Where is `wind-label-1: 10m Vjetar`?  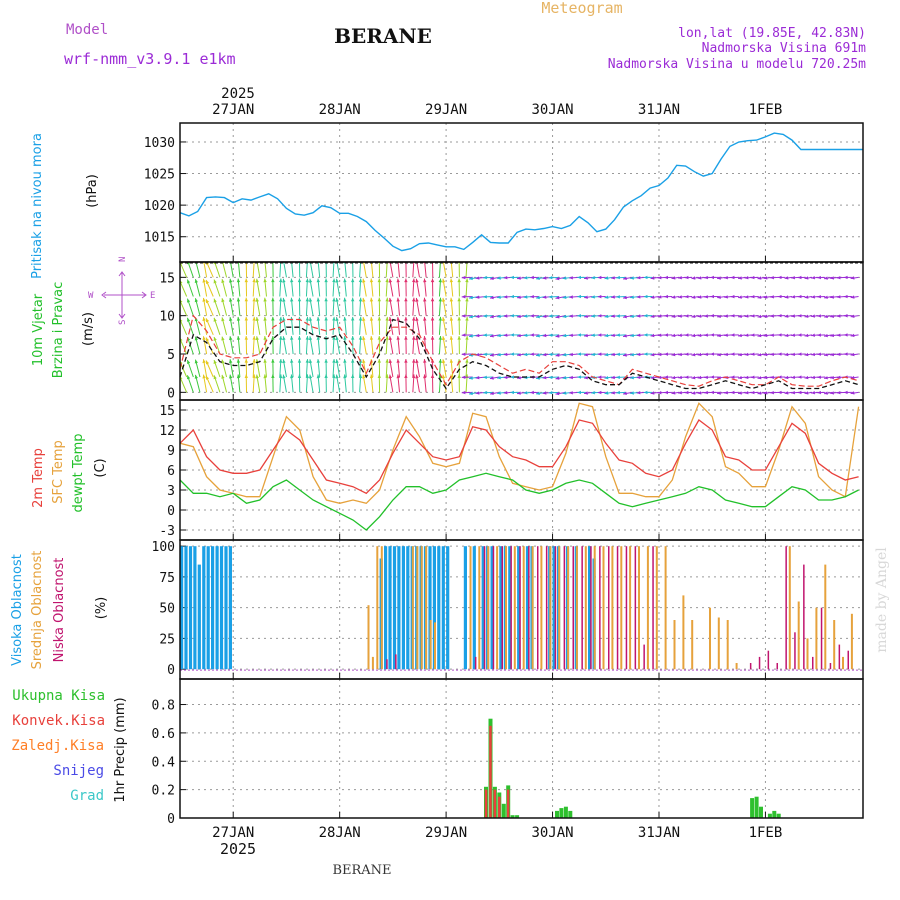 wind-label-1: 10m Vjetar is located at coordinates (38, 329).